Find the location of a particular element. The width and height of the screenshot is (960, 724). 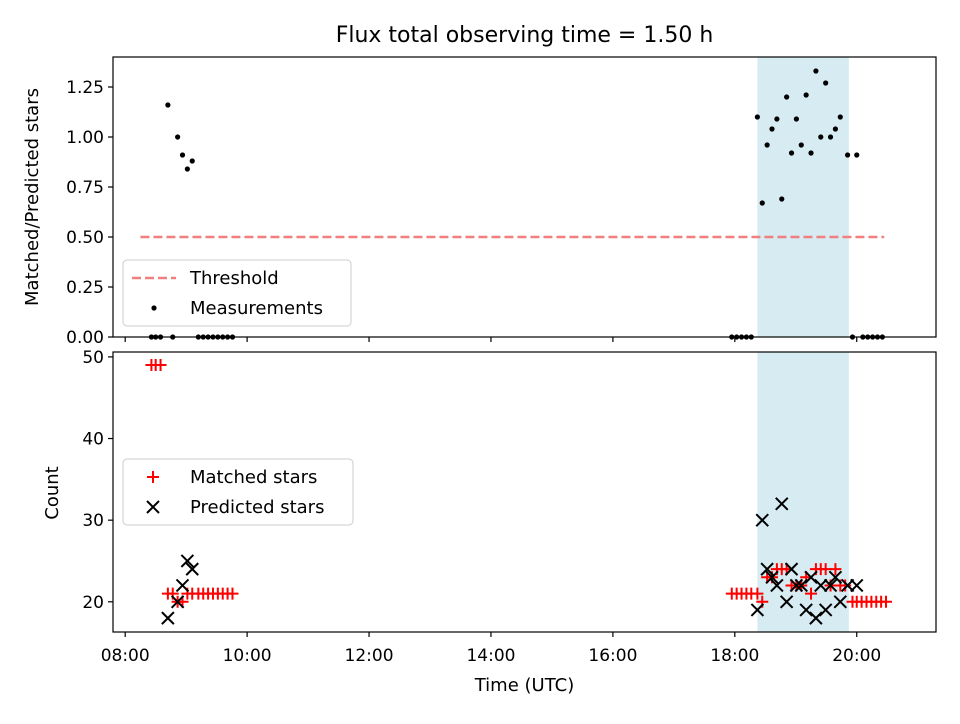

top-observing-window is located at coordinates (803, 197).